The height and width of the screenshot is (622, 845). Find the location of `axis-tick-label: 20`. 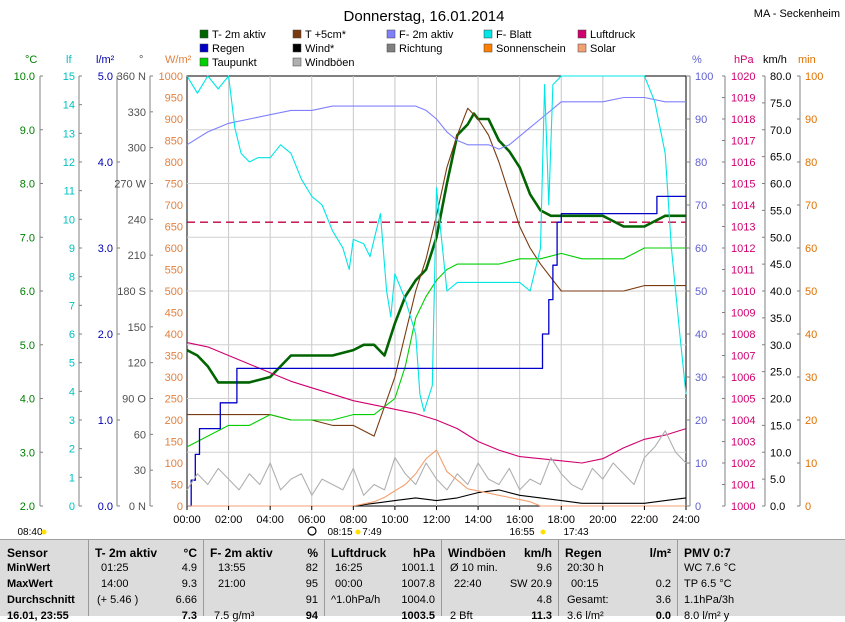

axis-tick-label: 20 is located at coordinates (701, 421).